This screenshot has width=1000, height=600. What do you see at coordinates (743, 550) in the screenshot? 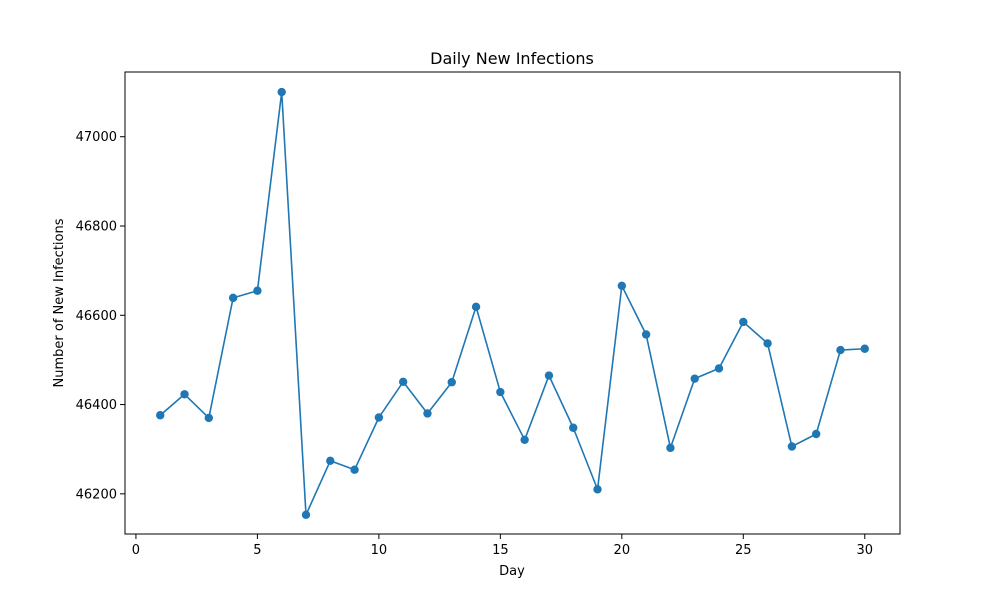
I see `x-tick-label: 25` at bounding box center [743, 550].